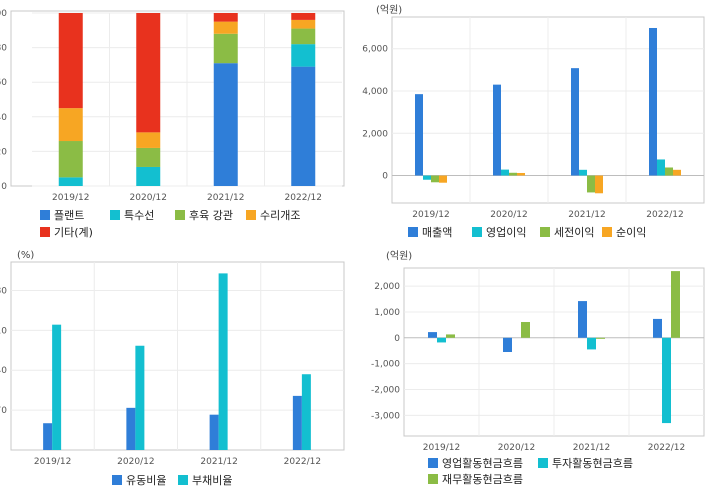  What do you see at coordinates (280, 215) in the screenshot?
I see `legend-label: 수리개조` at bounding box center [280, 215].